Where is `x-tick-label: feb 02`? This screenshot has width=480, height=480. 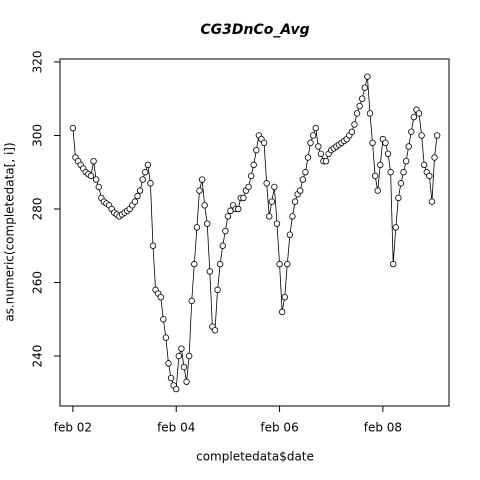 x-tick-label: feb 02 is located at coordinates (73, 428).